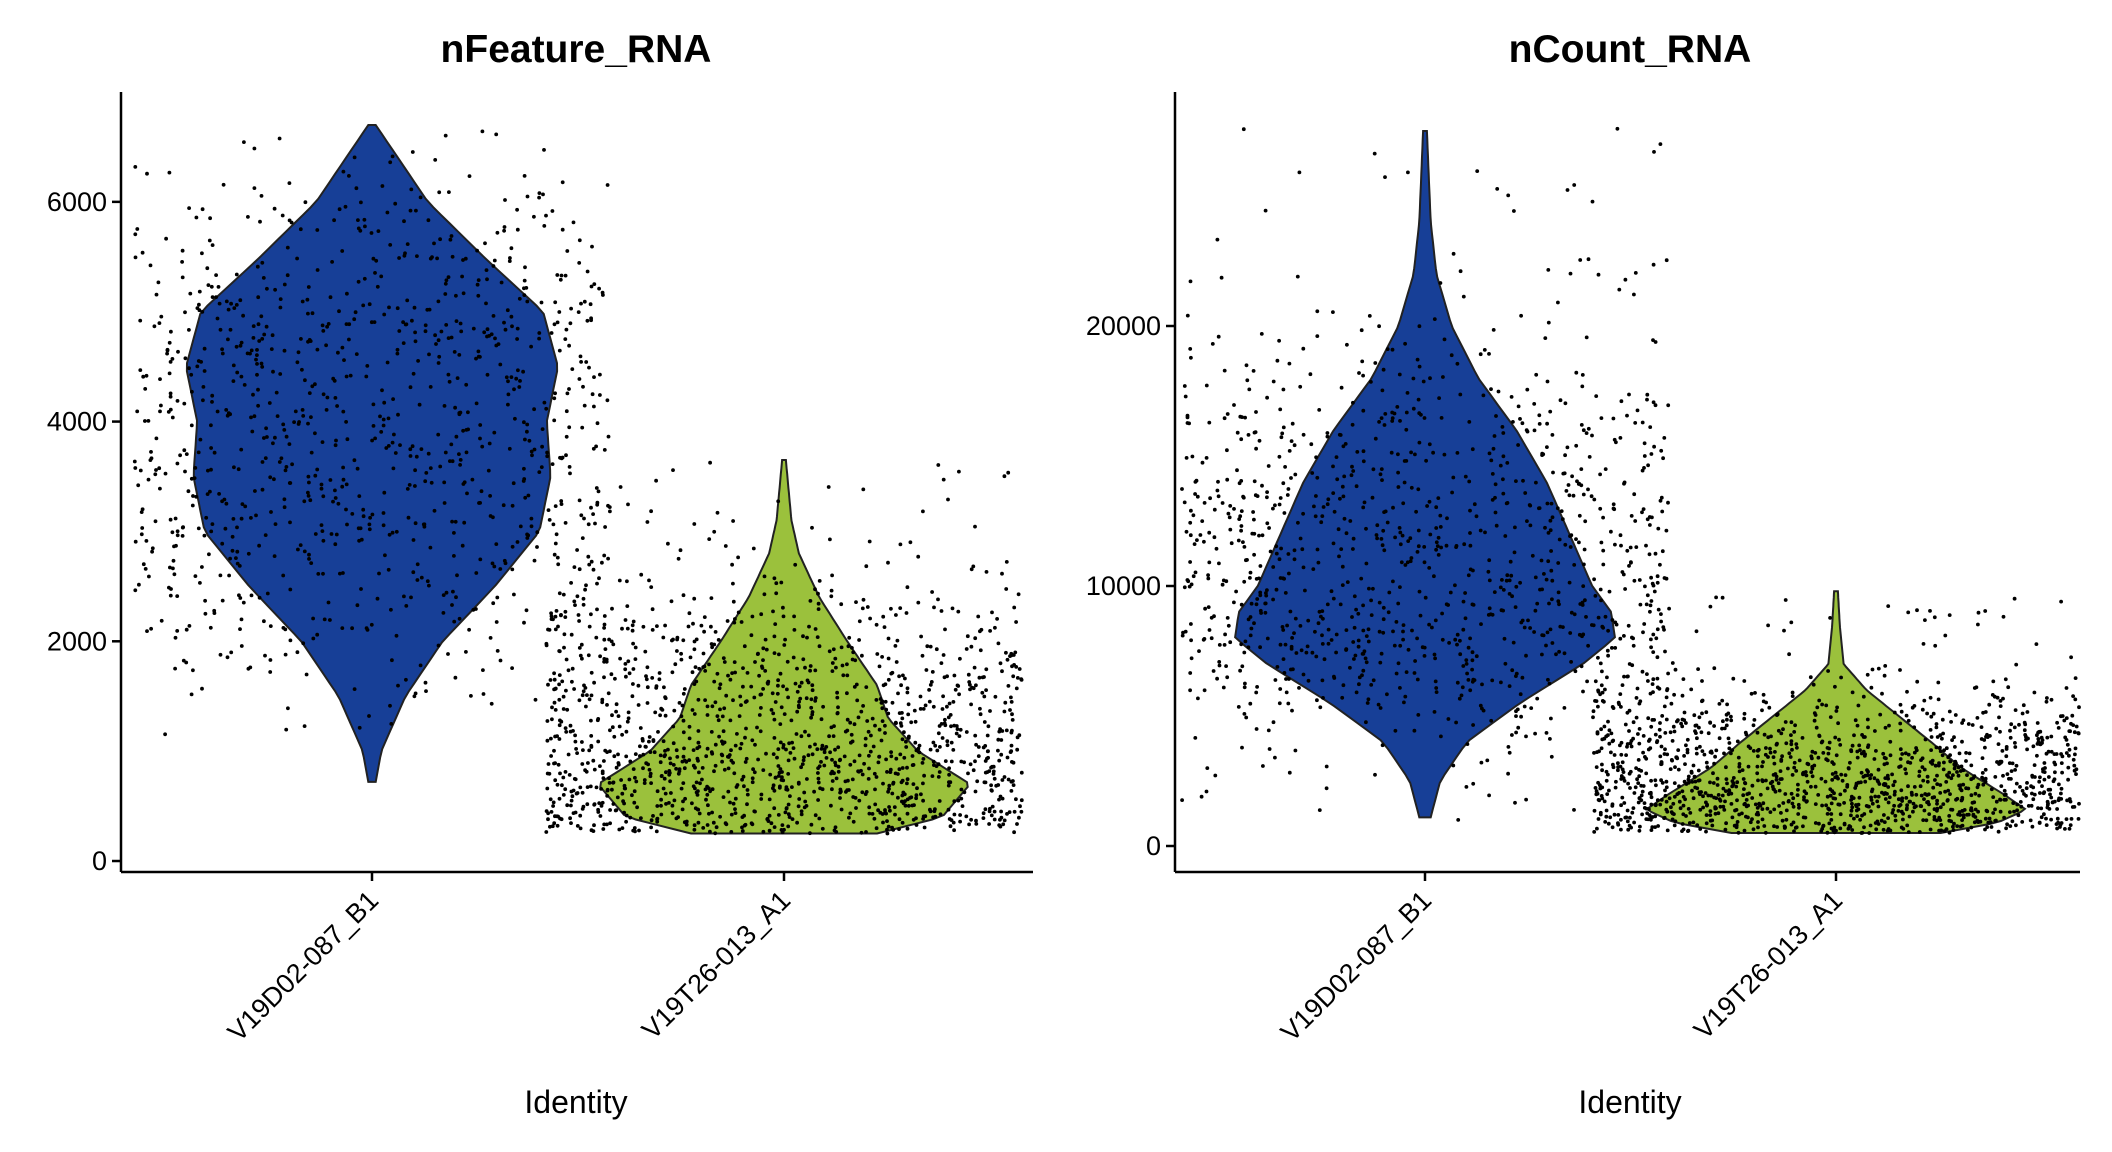 The image size is (2112, 1152). What do you see at coordinates (1123, 326) in the screenshot?
I see `y-tick-label: 20000` at bounding box center [1123, 326].